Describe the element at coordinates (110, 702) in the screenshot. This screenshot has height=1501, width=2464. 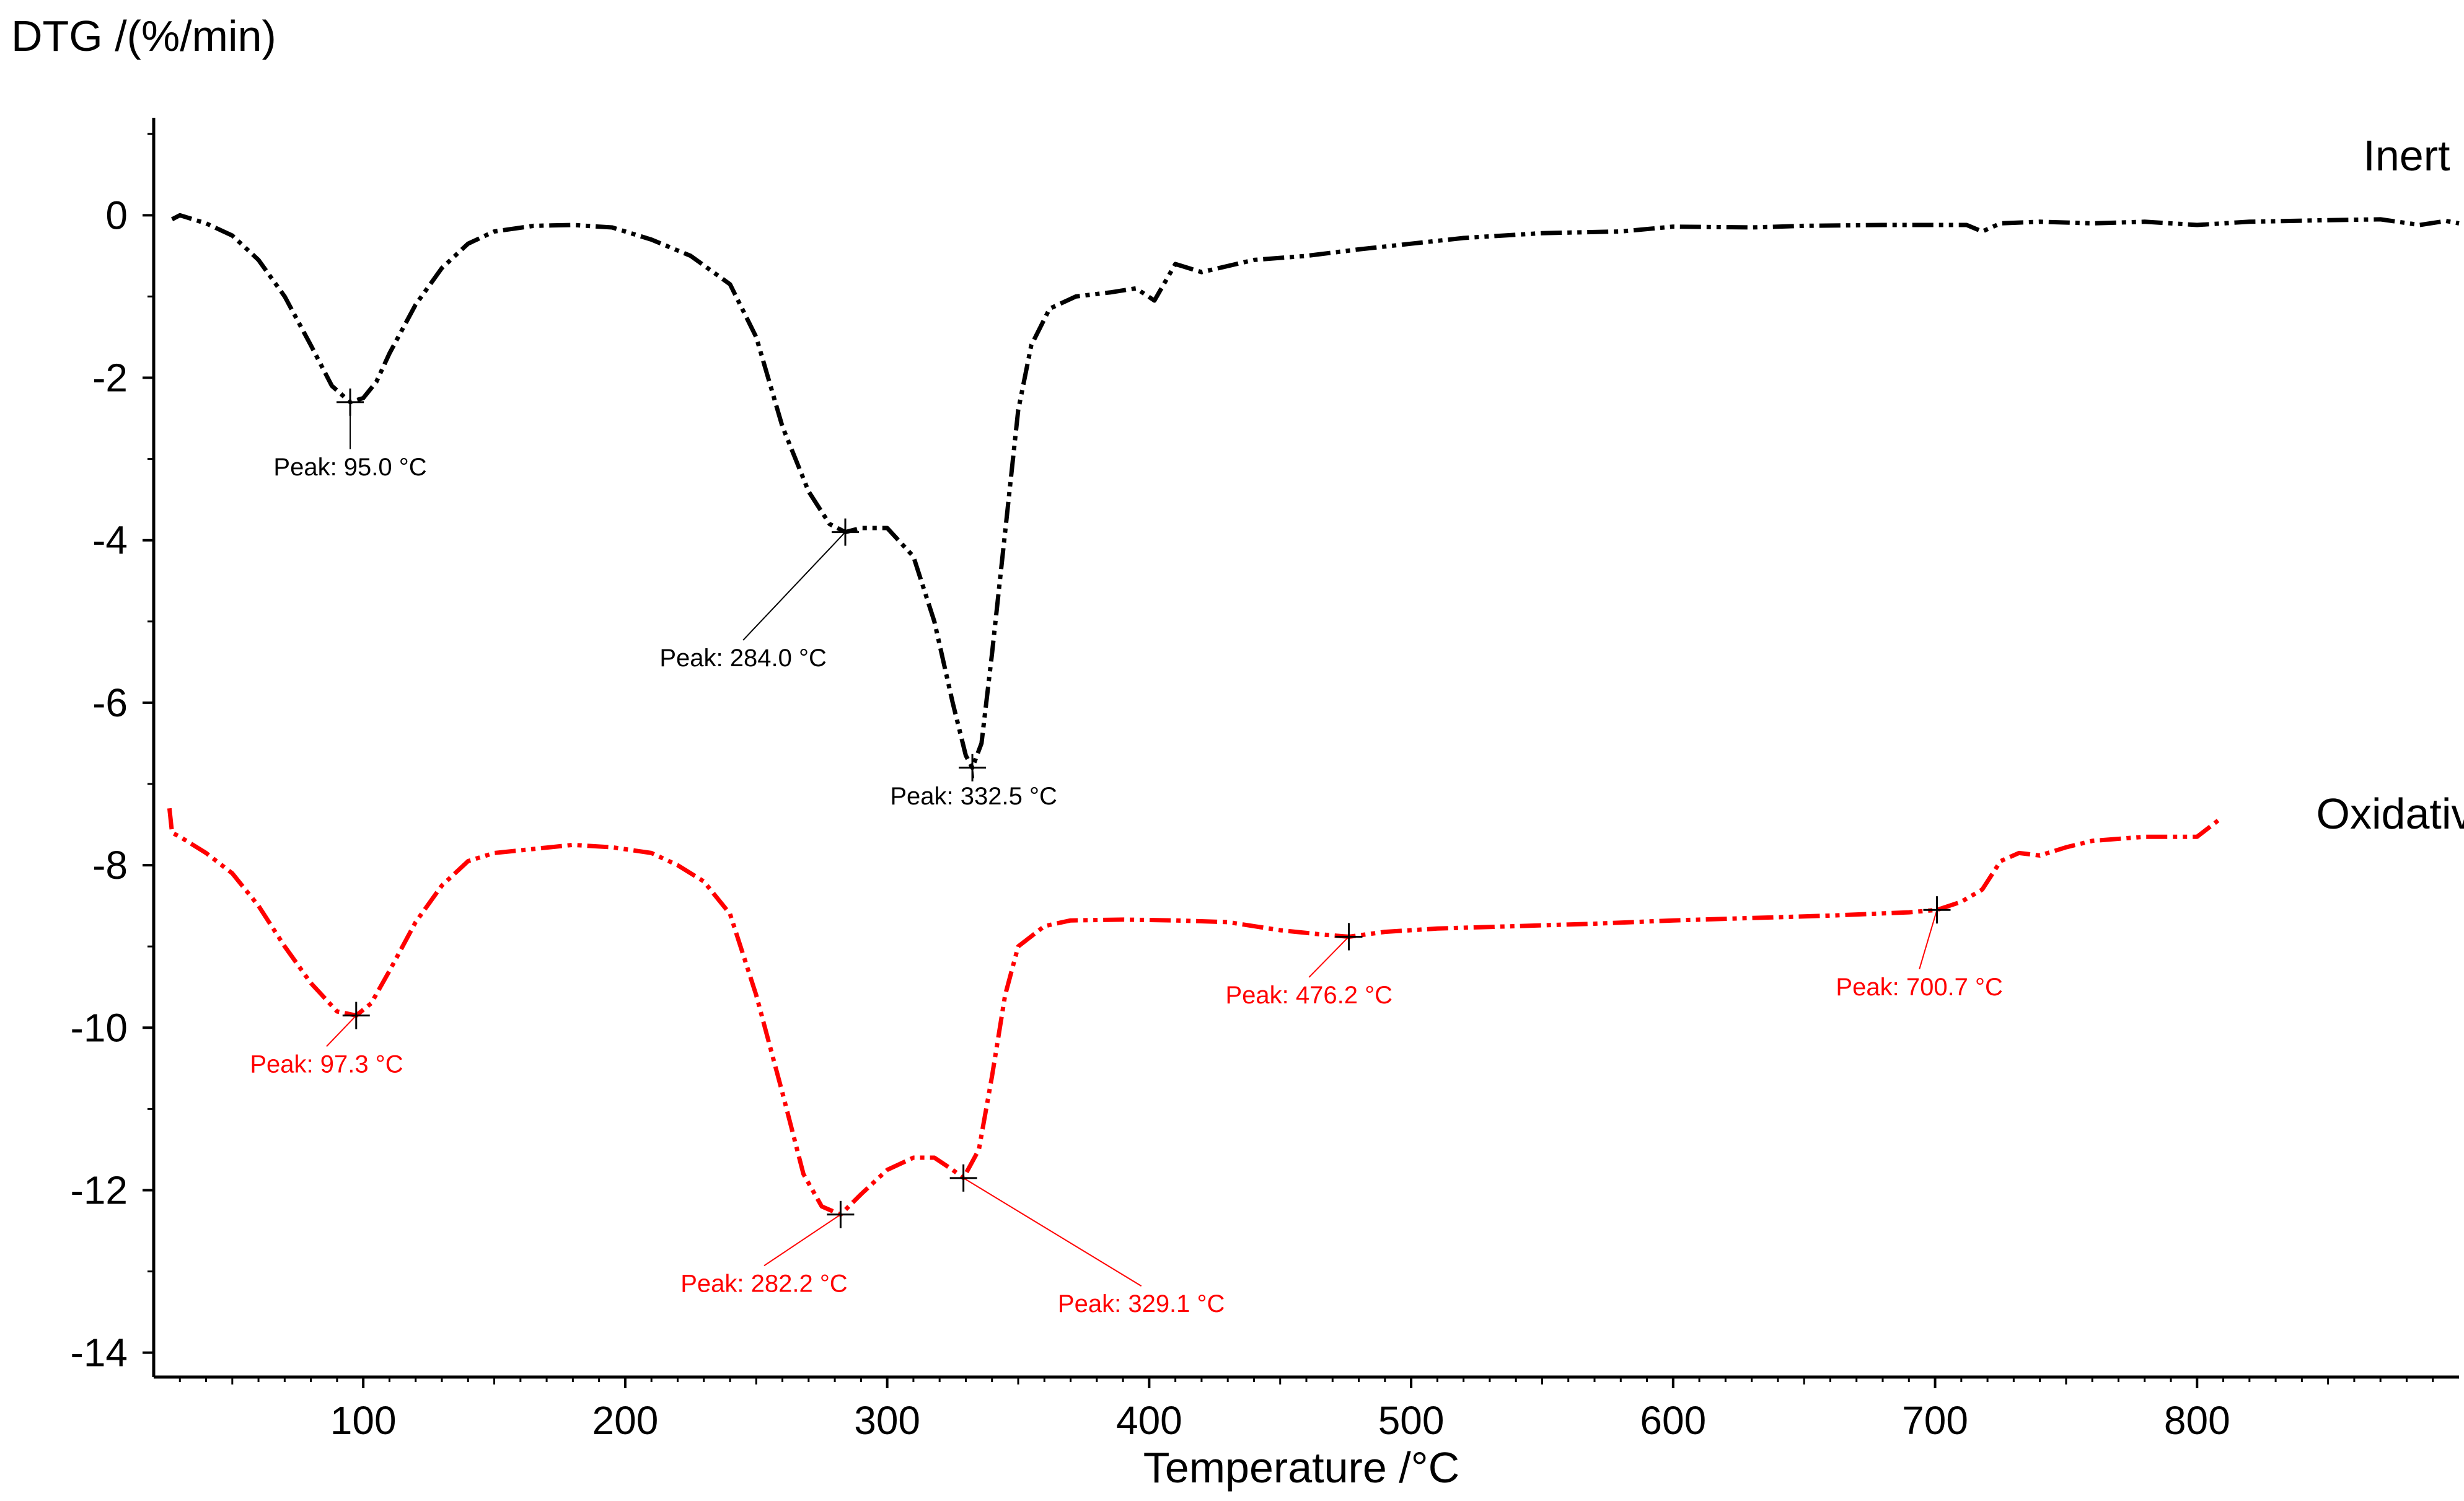
I see `y-tick-label: -6` at that location.